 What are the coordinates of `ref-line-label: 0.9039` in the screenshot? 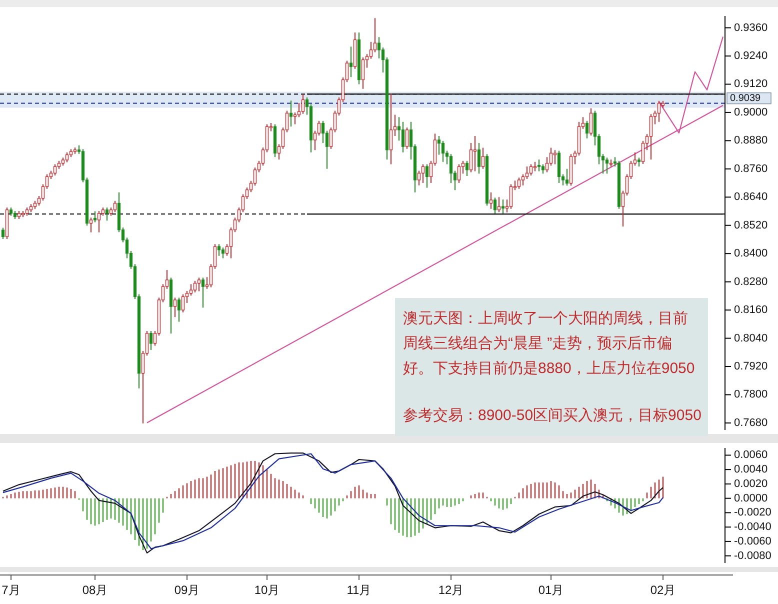 It's located at (746, 98).